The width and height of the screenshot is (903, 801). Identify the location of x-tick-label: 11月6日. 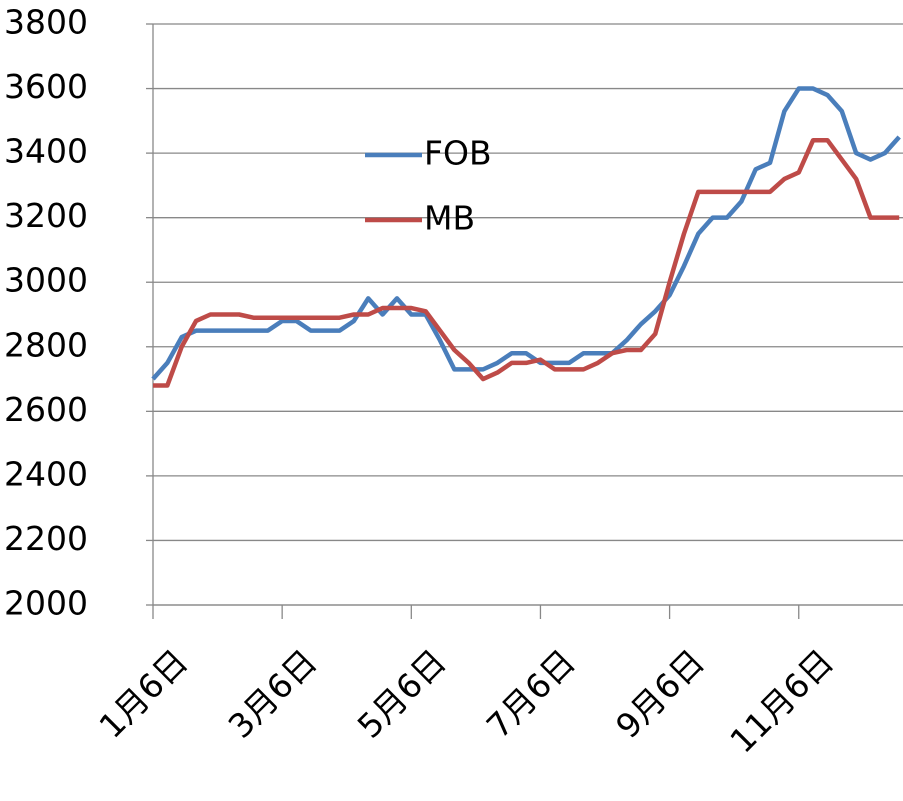
(781, 701).